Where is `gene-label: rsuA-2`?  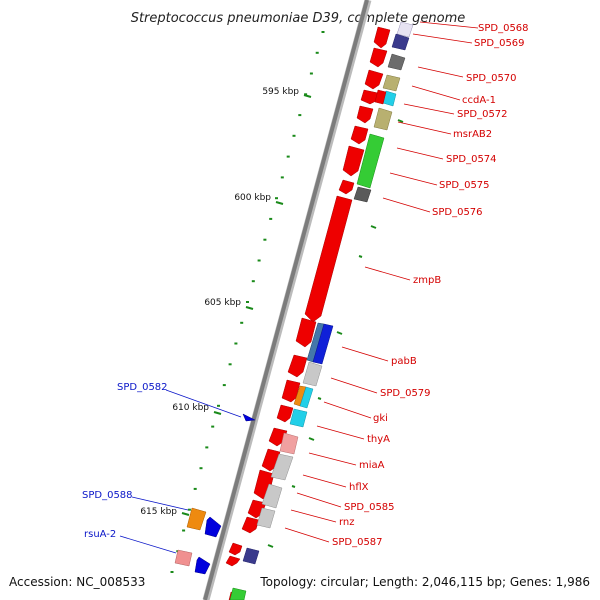
gene-label: rsuA-2 is located at coordinates (100, 534).